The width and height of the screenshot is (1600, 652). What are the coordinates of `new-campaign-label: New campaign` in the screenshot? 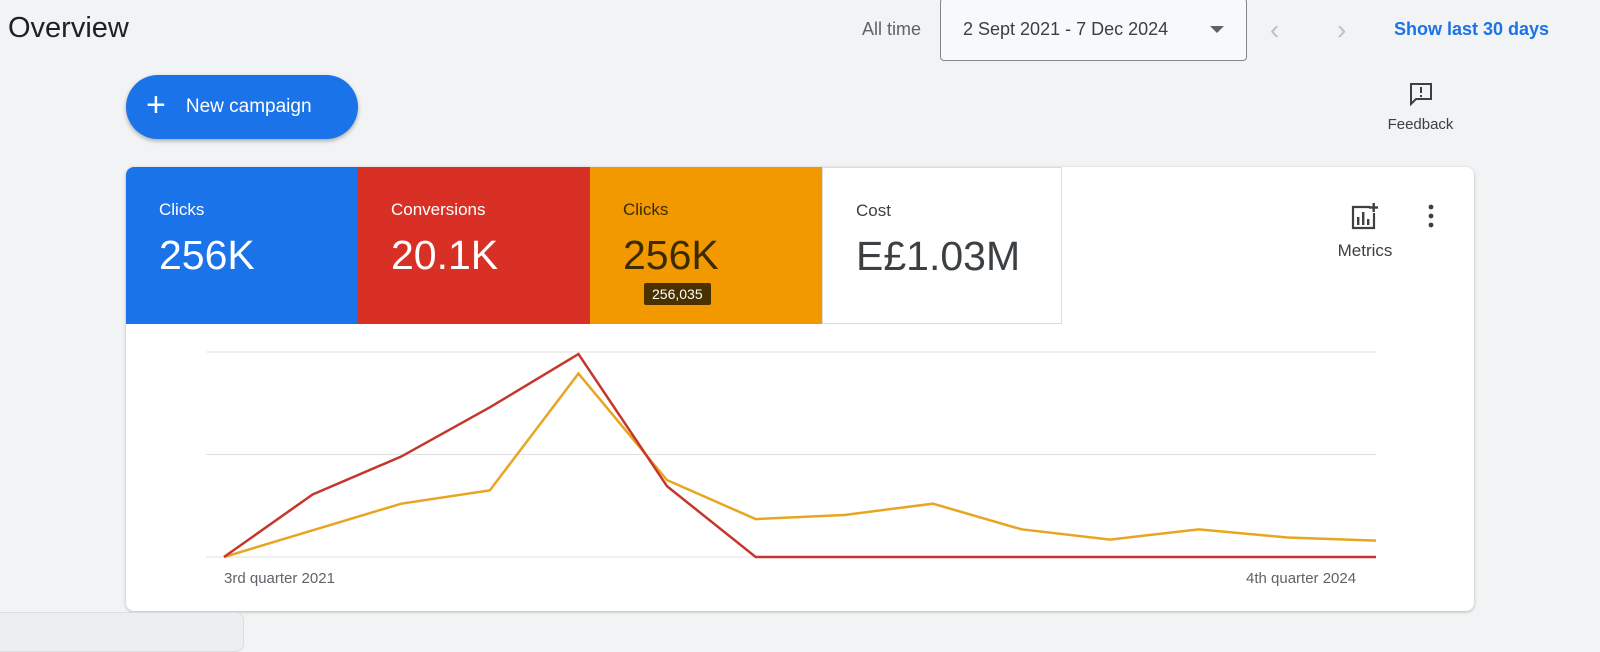 It's located at (249, 107).